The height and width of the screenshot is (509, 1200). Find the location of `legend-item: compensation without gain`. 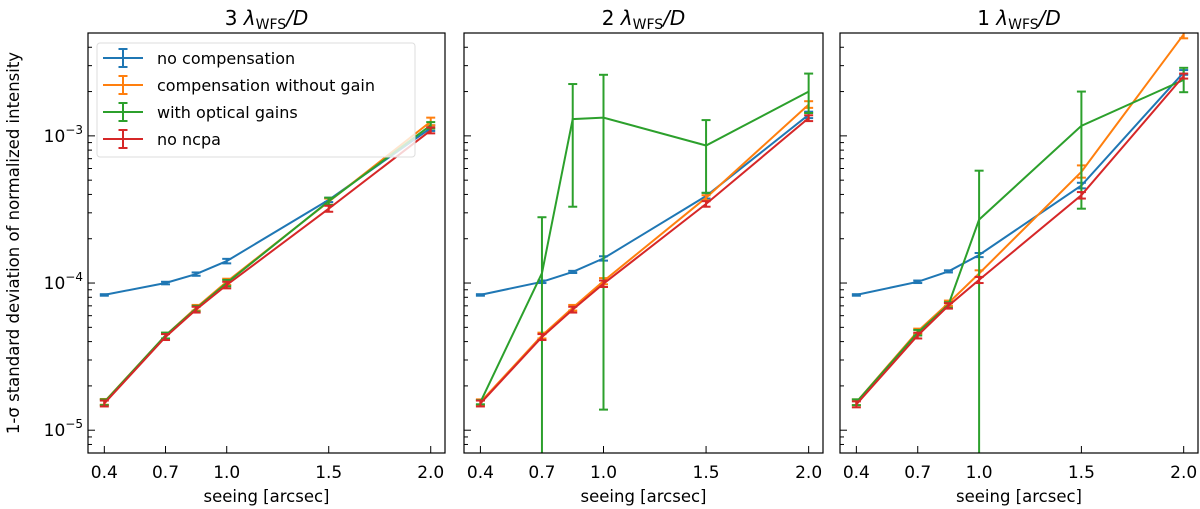

legend-item: compensation without gain is located at coordinates (239, 85).